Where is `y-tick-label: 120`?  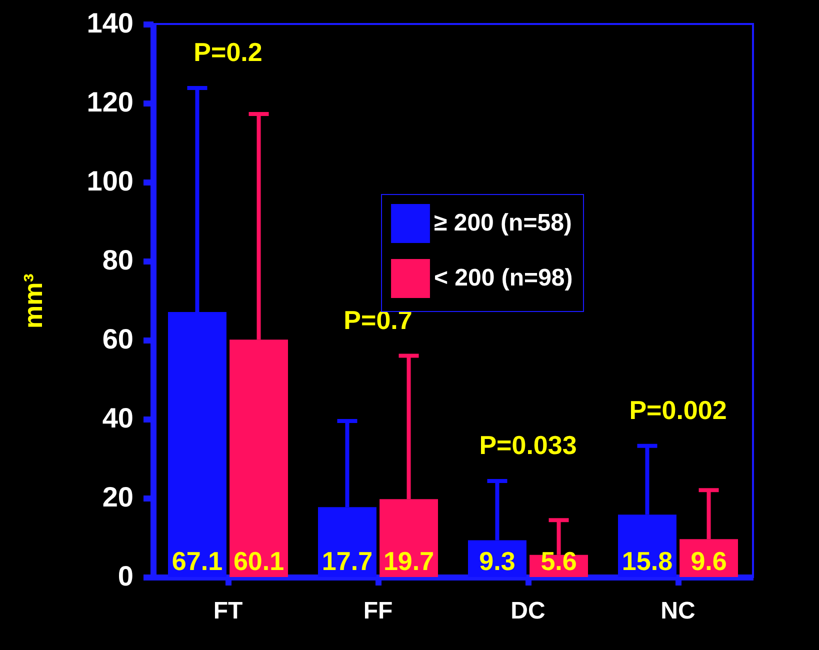
y-tick-label: 120 is located at coordinates (110, 102).